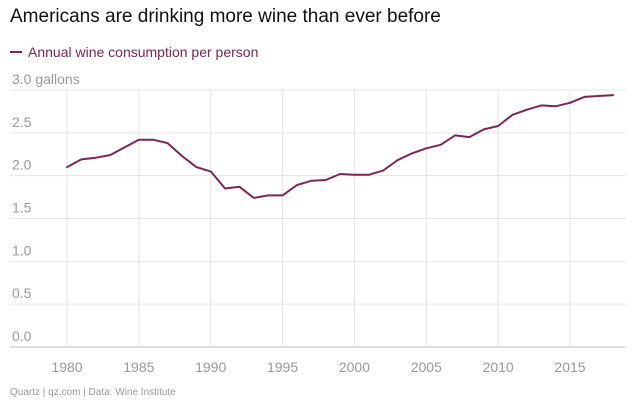 Image resolution: width=636 pixels, height=411 pixels. Describe the element at coordinates (46, 79) in the screenshot. I see `y-tick-label: 3.0 gallons` at that location.